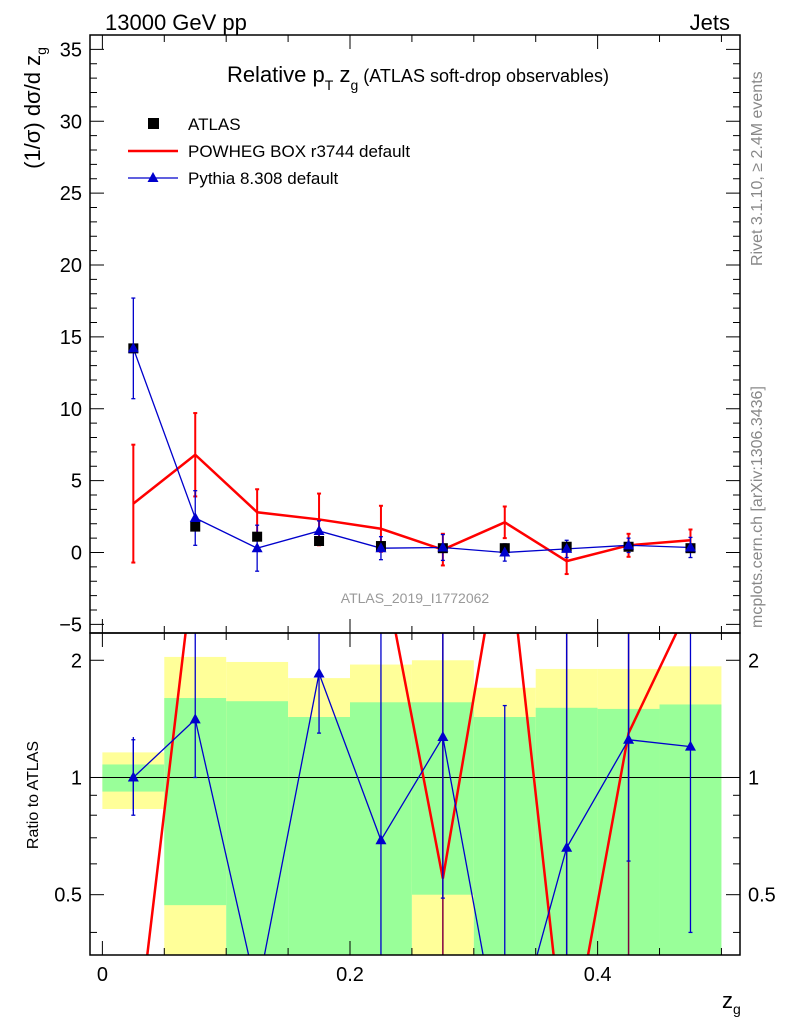 The image size is (786, 1029). What do you see at coordinates (411, 451) in the screenshot?
I see `pythia-line` at bounding box center [411, 451].